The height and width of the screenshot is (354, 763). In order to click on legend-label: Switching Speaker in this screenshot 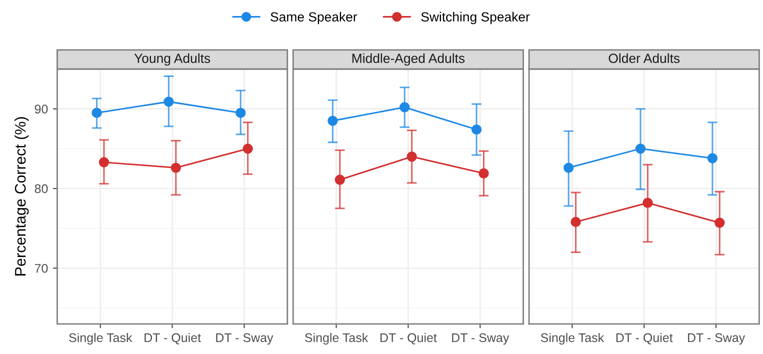, I will do `click(475, 18)`.